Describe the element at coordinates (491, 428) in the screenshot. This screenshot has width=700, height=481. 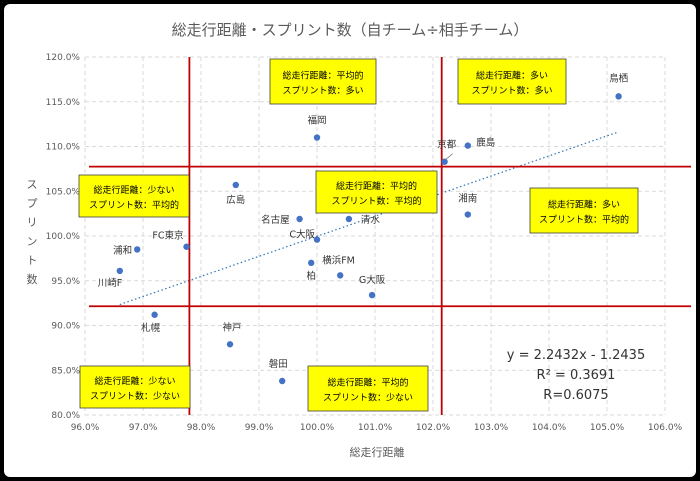
I see `x-tick-label: 103.0%` at that location.